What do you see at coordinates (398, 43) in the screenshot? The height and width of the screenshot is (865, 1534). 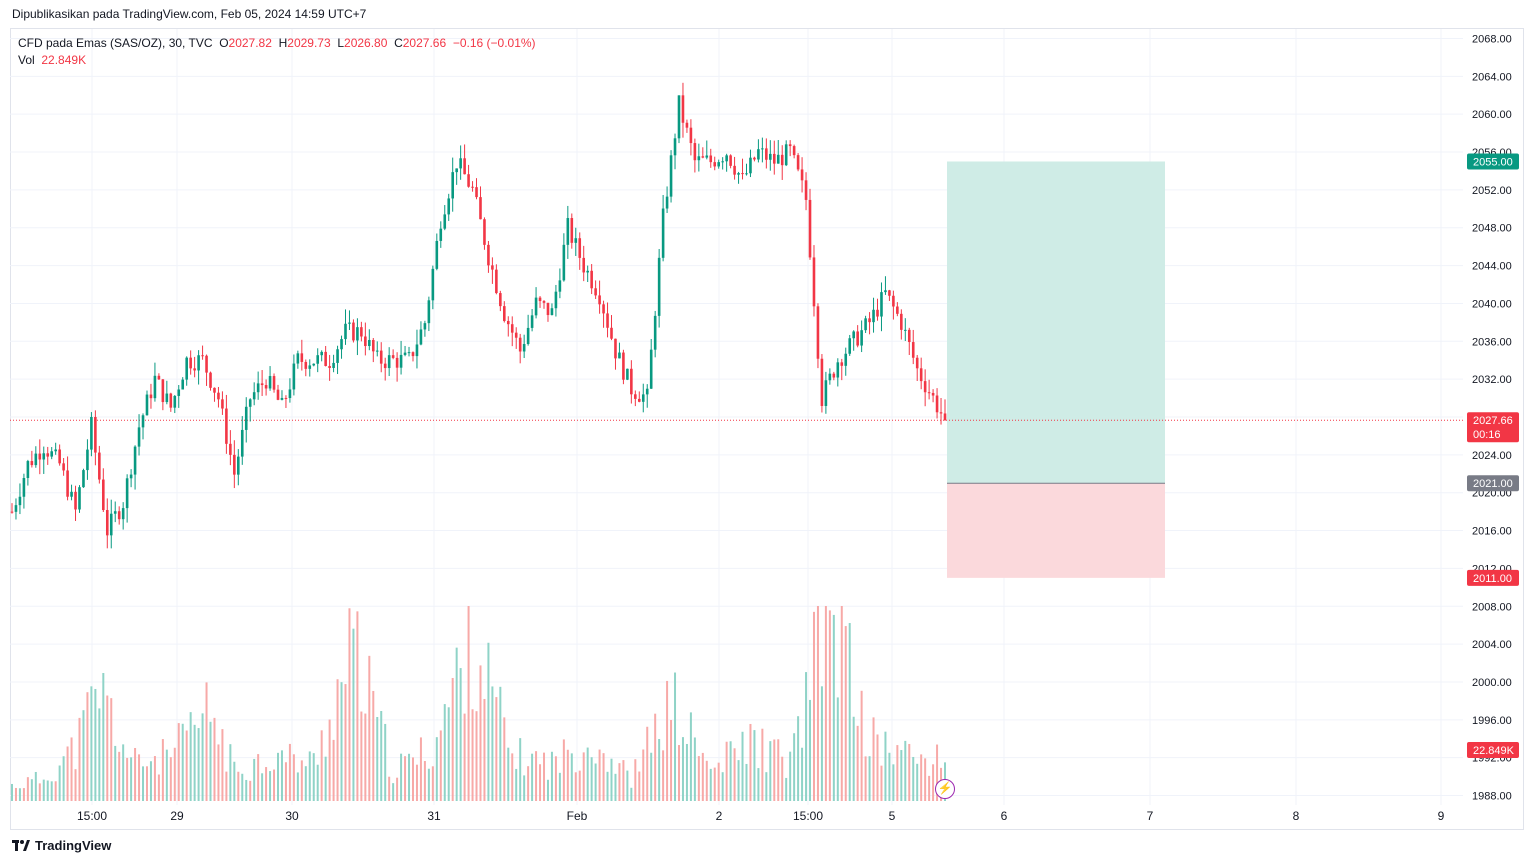 I see `close-label: C` at bounding box center [398, 43].